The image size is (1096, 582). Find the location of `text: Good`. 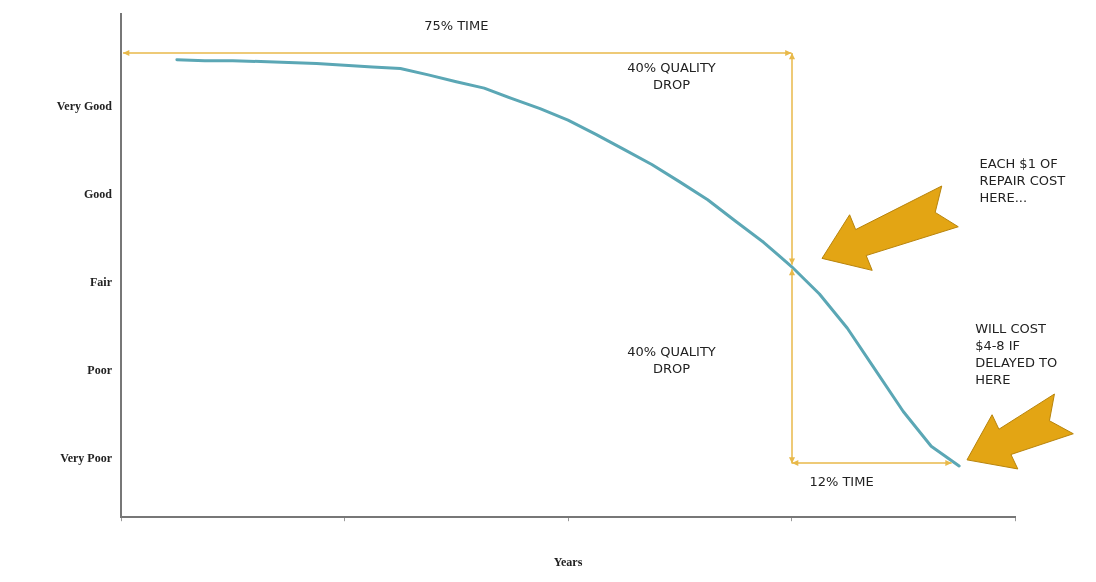

text: Good is located at coordinates (97, 195).